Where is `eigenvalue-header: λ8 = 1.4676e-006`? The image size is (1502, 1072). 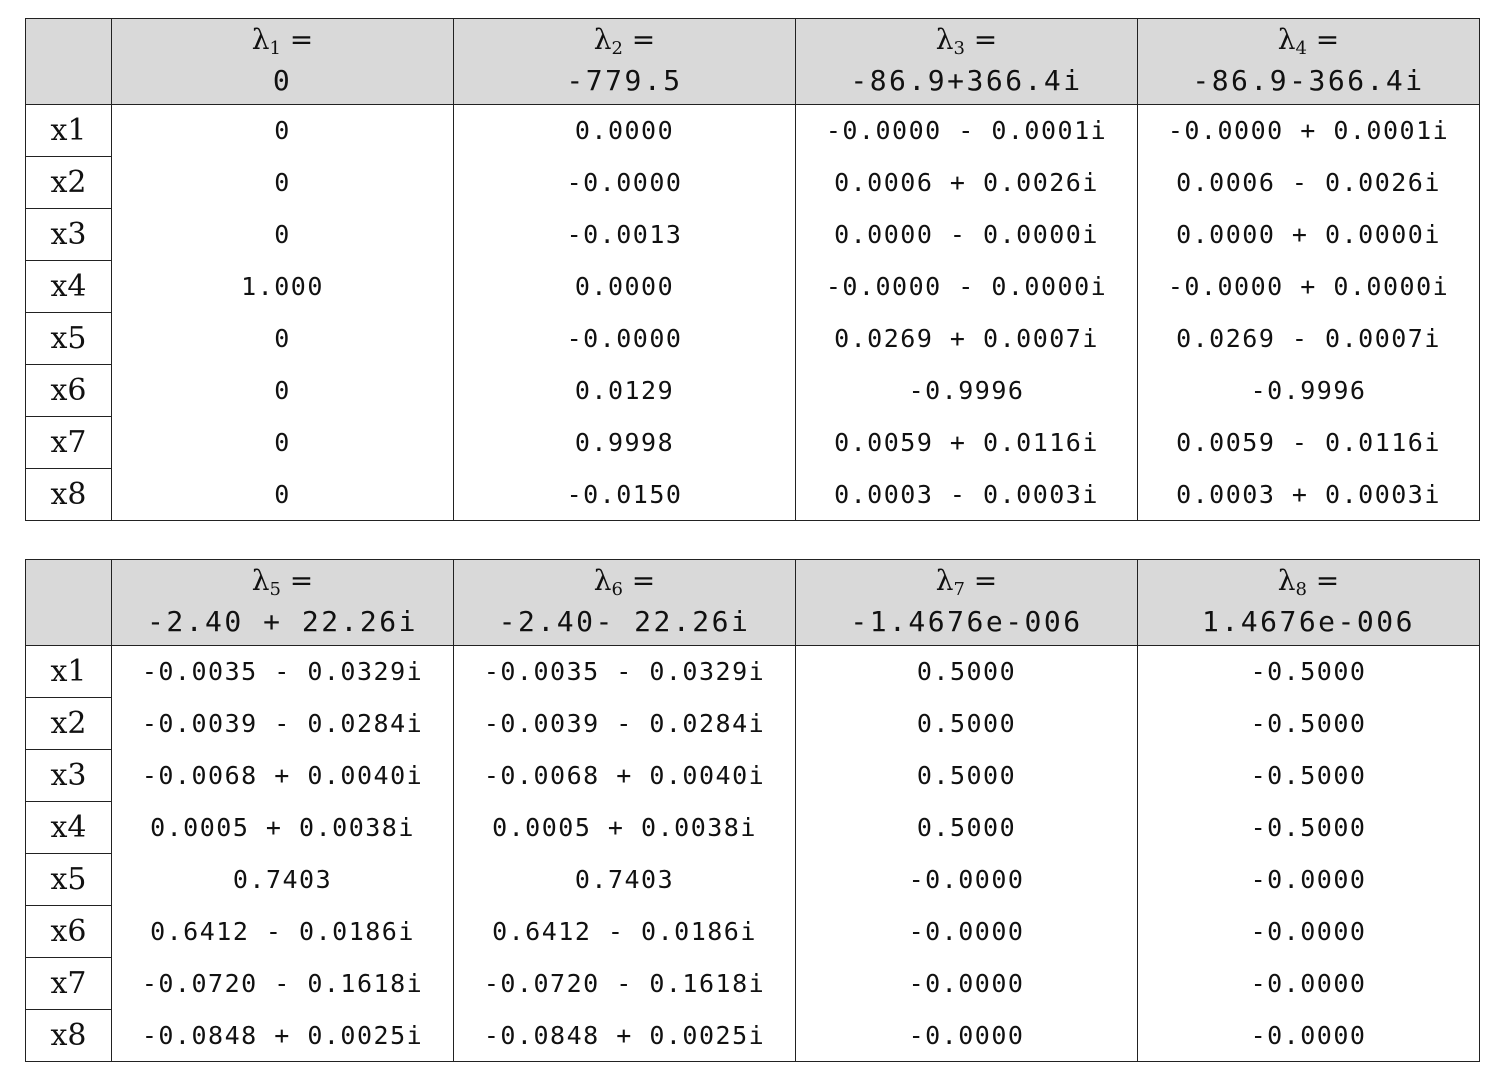 eigenvalue-header: λ8 = 1.4676e-006 is located at coordinates (1308, 602).